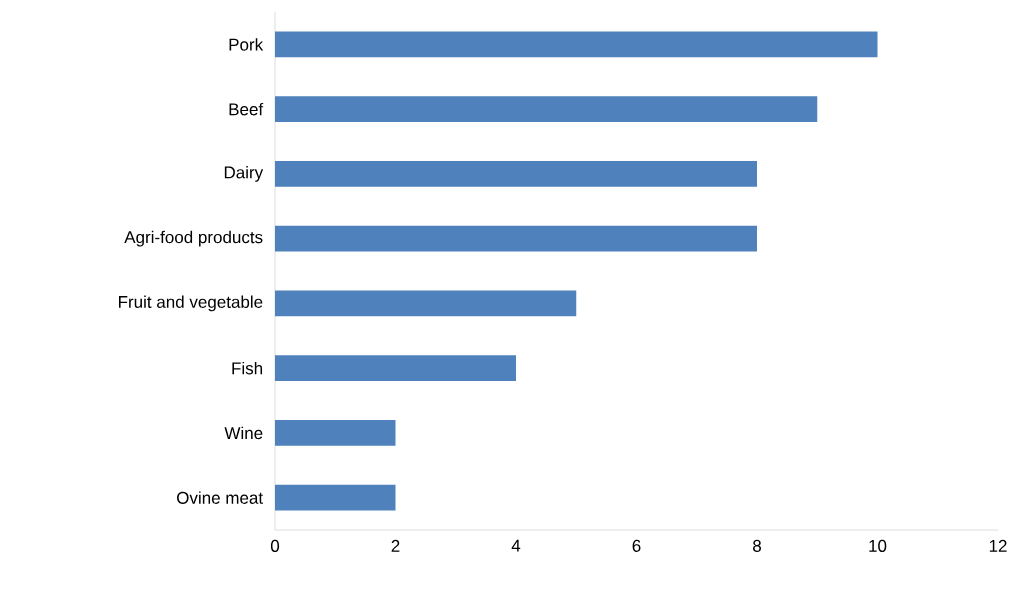 The width and height of the screenshot is (1035, 606). I want to click on y-tick-label: Fruit and vegetable, so click(191, 303).